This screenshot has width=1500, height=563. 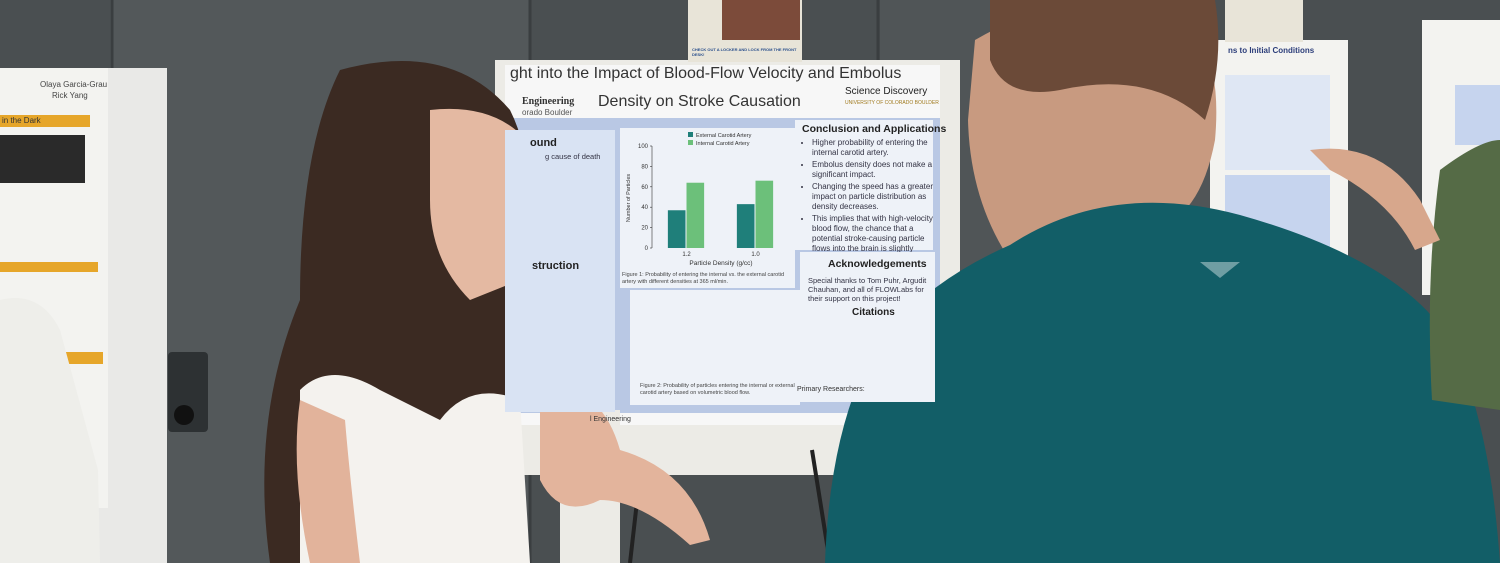 I want to click on section-heading: Citations, so click(x=873, y=312).